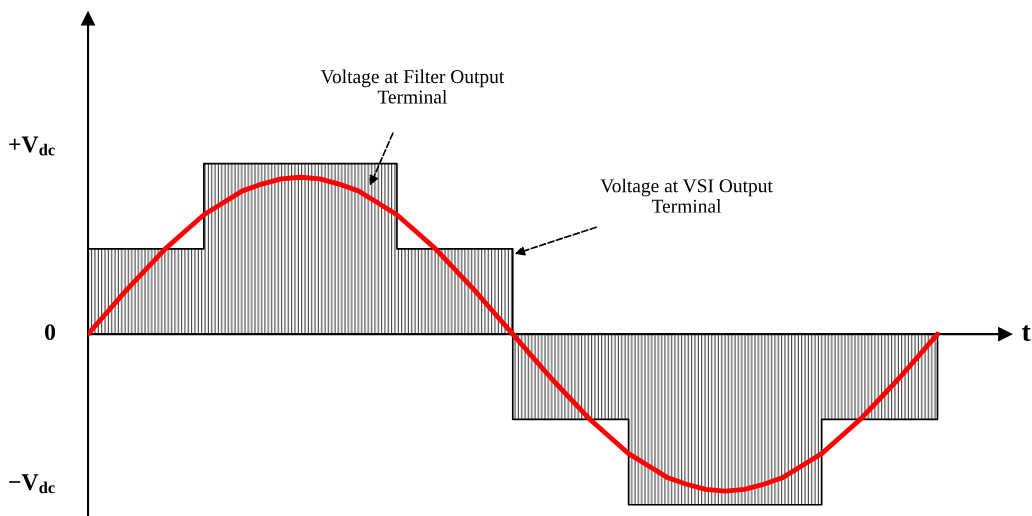 The height and width of the screenshot is (516, 1032). What do you see at coordinates (412, 86) in the screenshot?
I see `text: Voltage at Filter Output Terminal` at bounding box center [412, 86].